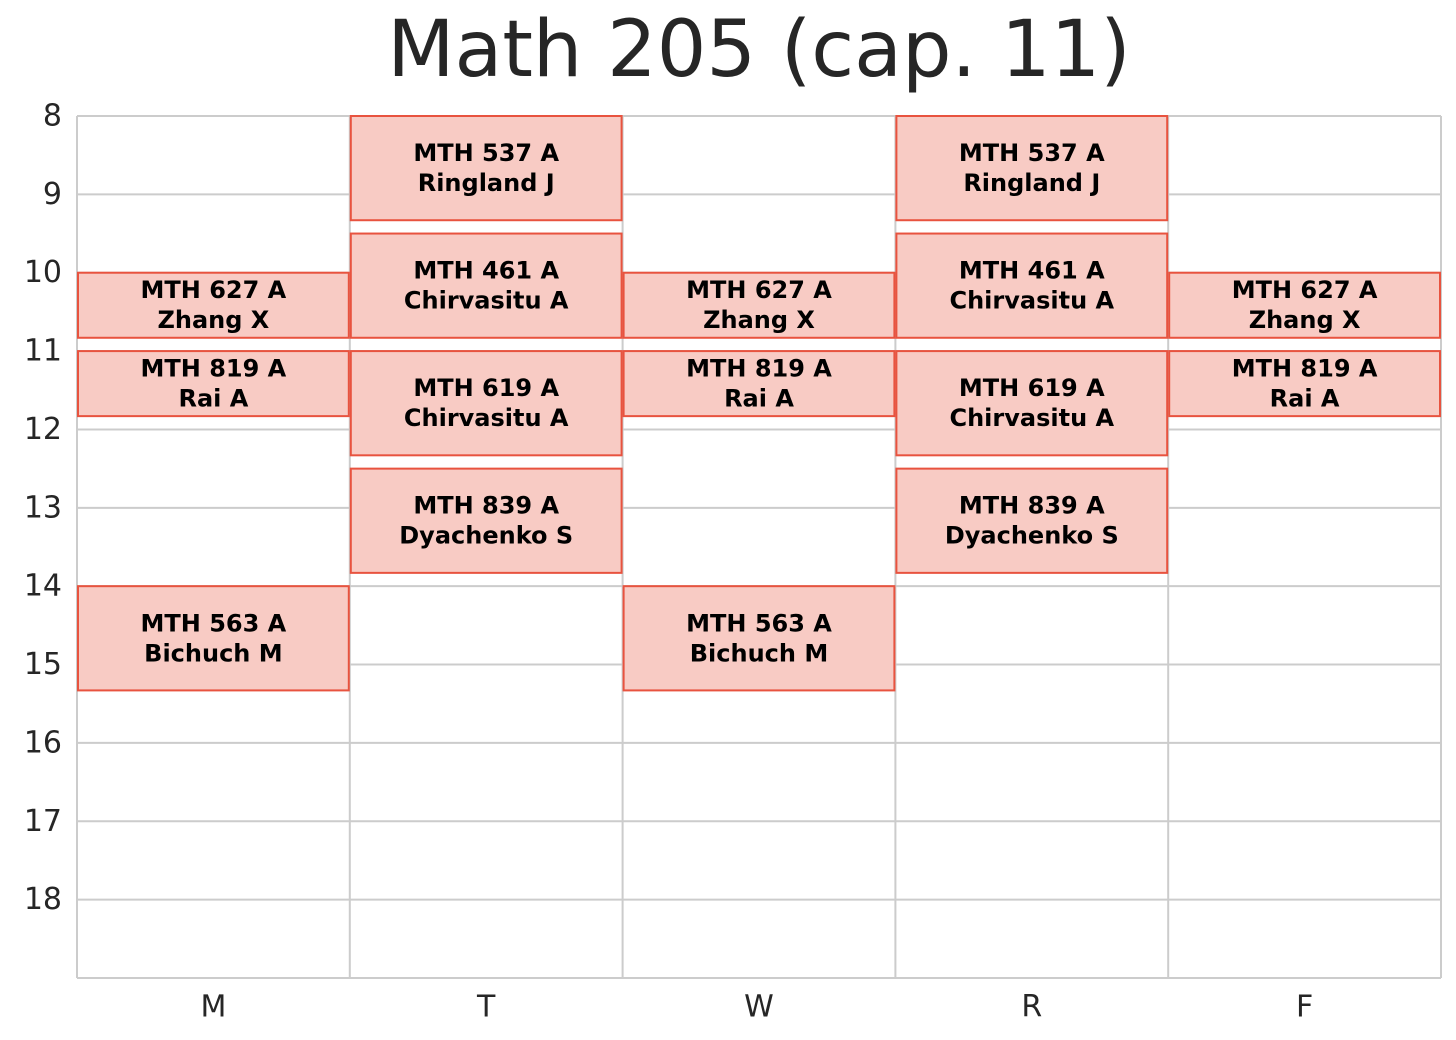  I want to click on x-tick-label: R, so click(1031, 1007).